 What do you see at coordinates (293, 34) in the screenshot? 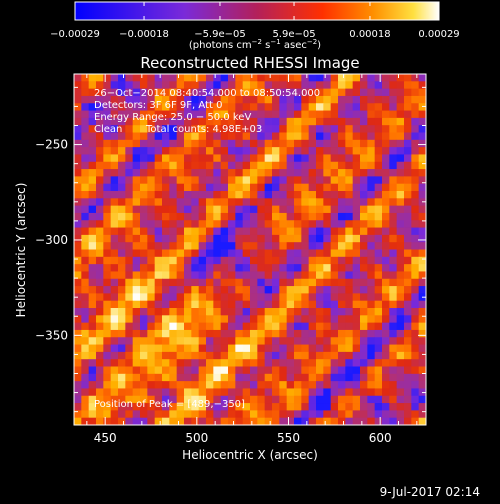
I see `colorbar-tick-label: 5.9e−05` at bounding box center [293, 34].